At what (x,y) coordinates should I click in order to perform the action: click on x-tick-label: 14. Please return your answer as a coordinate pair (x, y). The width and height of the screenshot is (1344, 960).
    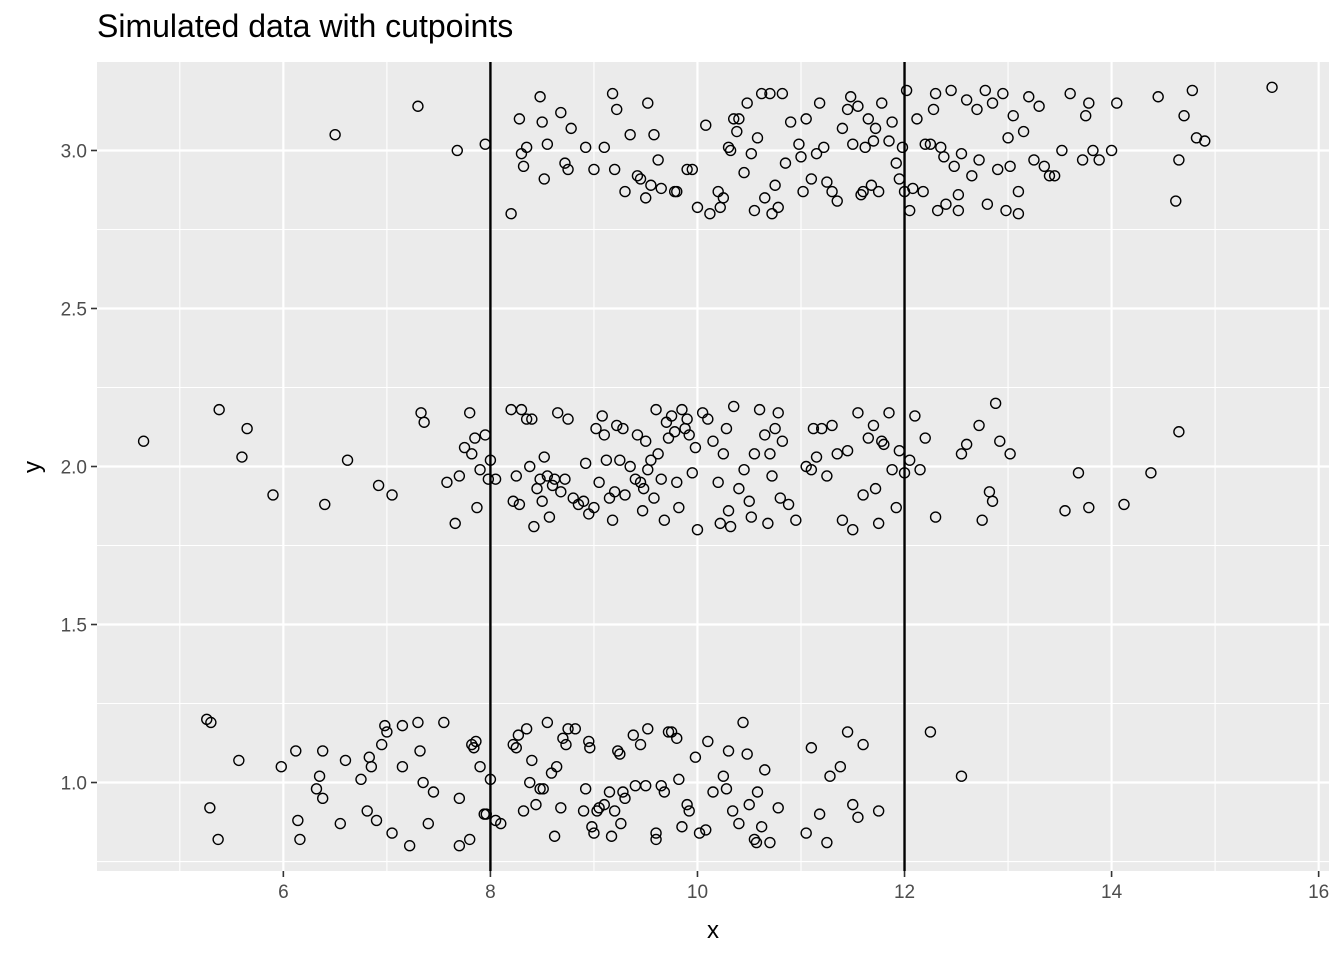
    Looking at the image, I should click on (1112, 892).